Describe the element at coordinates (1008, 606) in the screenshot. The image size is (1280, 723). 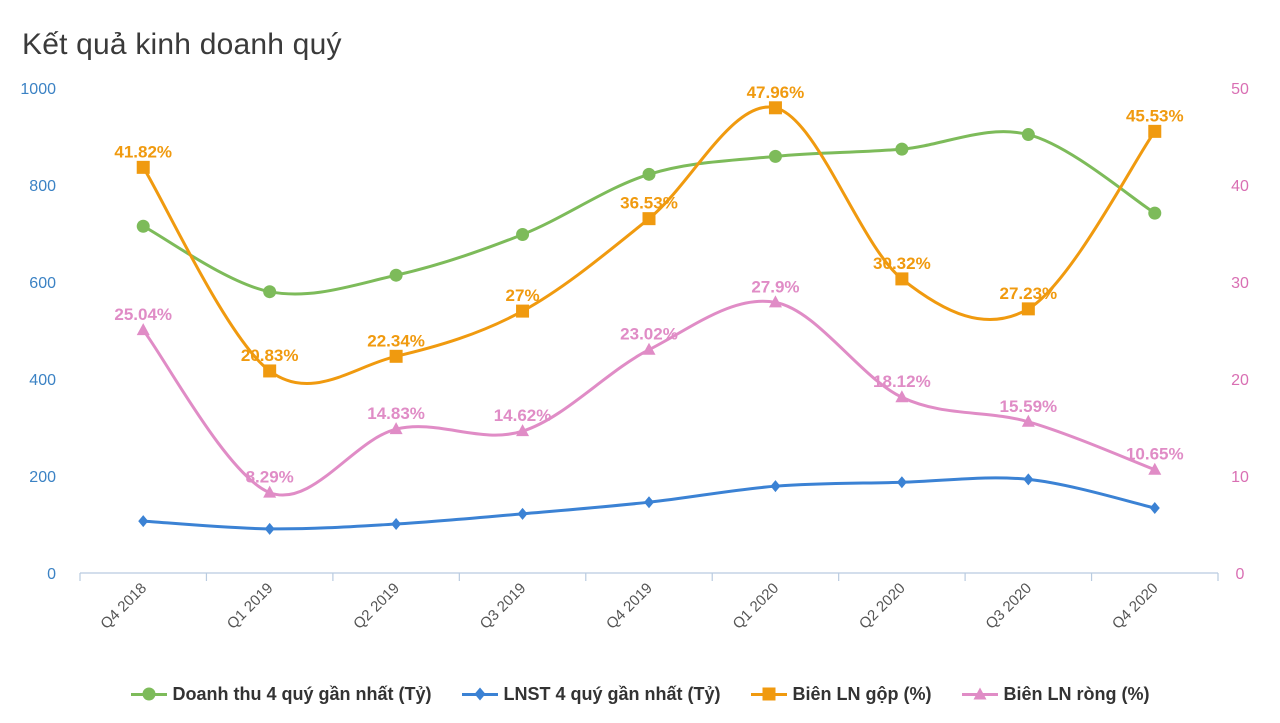
I see `x-tick-label: Q3 2020` at that location.